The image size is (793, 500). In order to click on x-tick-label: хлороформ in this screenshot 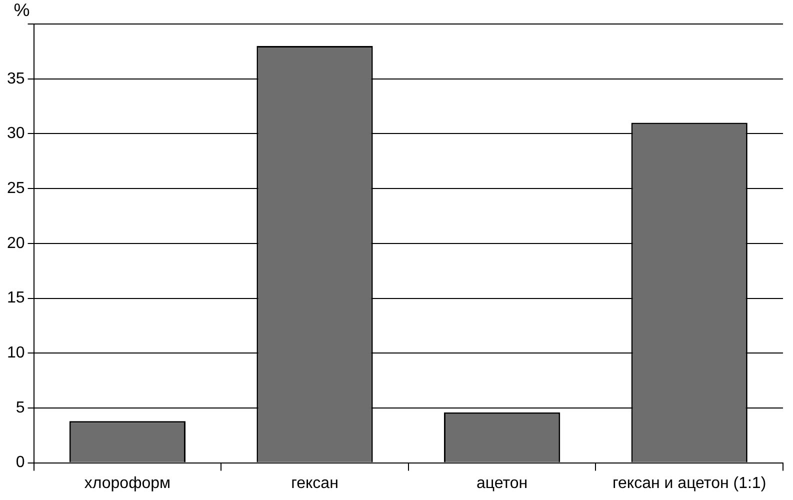, I will do `click(127, 483)`.